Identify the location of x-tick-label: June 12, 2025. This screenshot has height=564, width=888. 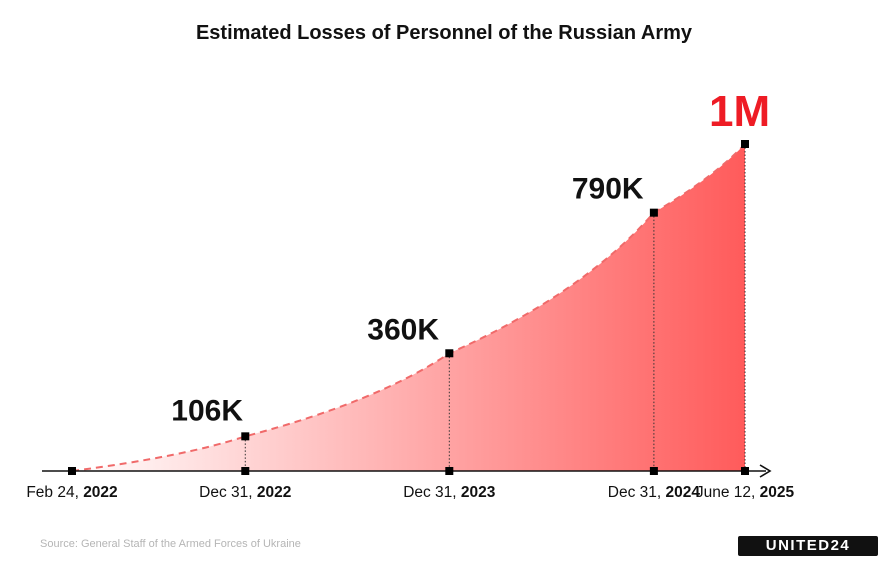
(745, 492).